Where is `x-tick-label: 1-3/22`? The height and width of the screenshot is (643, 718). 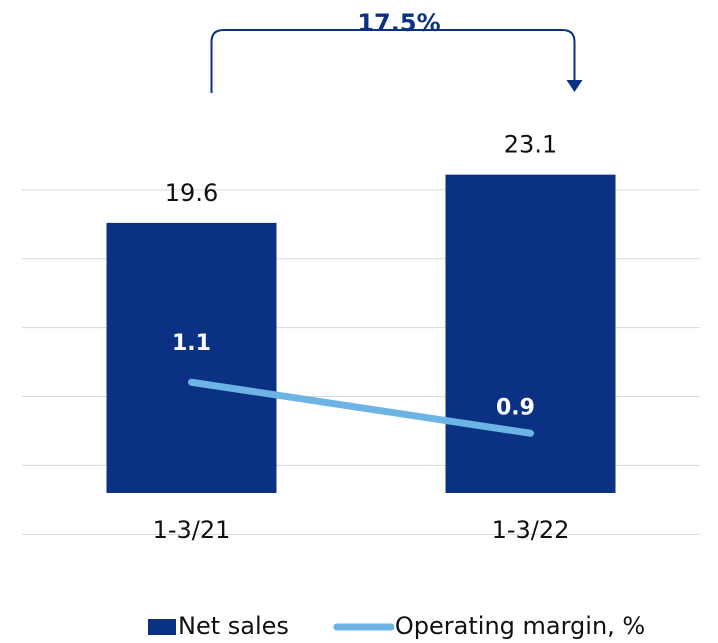
x-tick-label: 1-3/22 is located at coordinates (531, 530).